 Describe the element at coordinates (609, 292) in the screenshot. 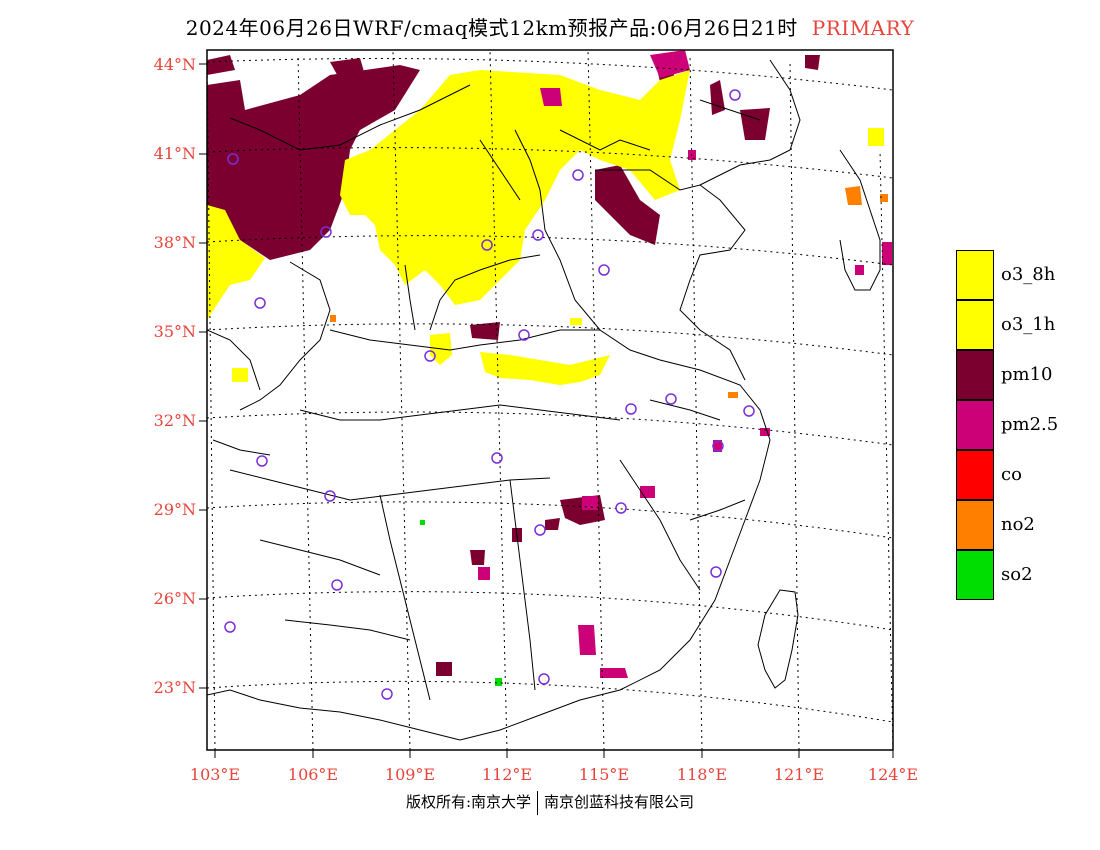

I see `no2-patches` at that location.